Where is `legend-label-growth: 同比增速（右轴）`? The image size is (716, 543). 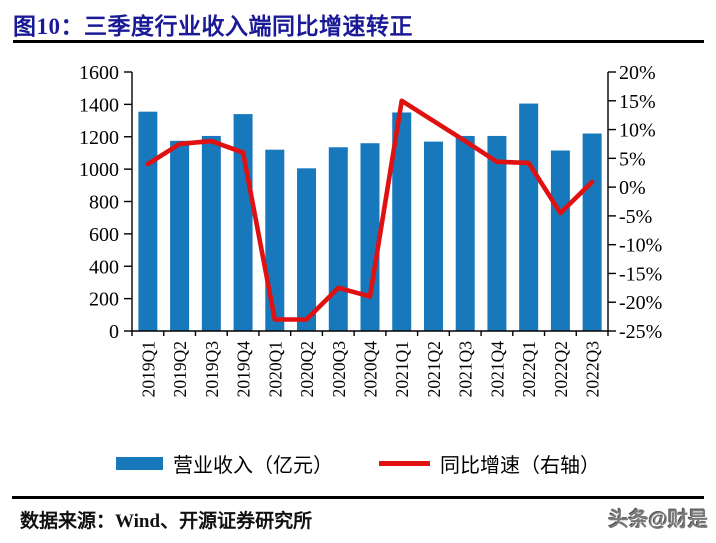
legend-label-growth: 同比增速（右轴） is located at coordinates (520, 466).